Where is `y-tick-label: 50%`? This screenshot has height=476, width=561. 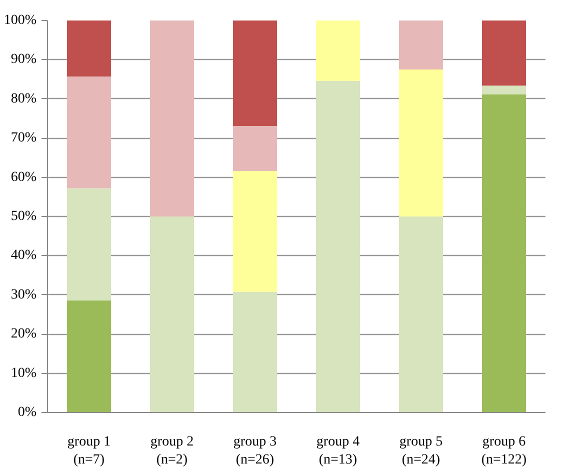 y-tick-label: 50% is located at coordinates (23, 216).